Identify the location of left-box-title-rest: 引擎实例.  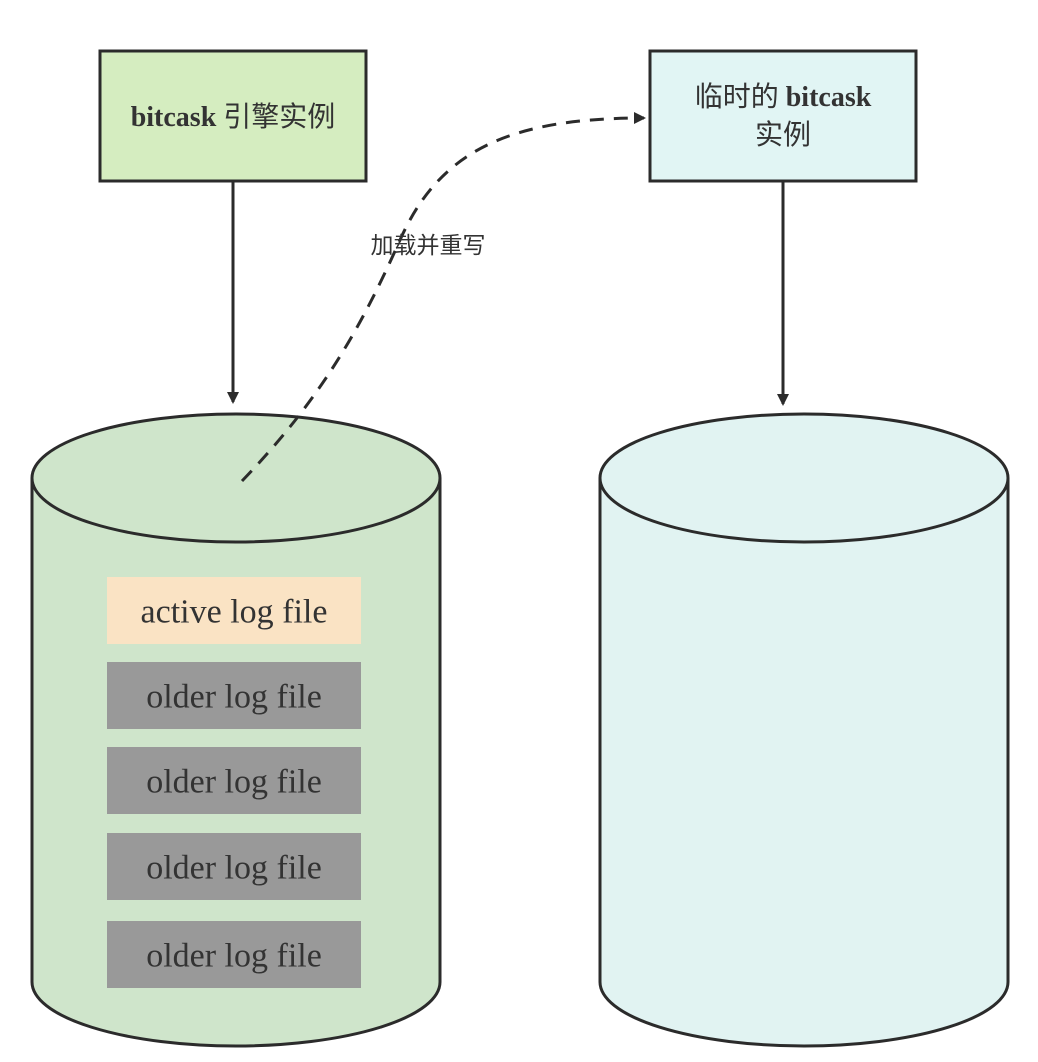
(275, 117).